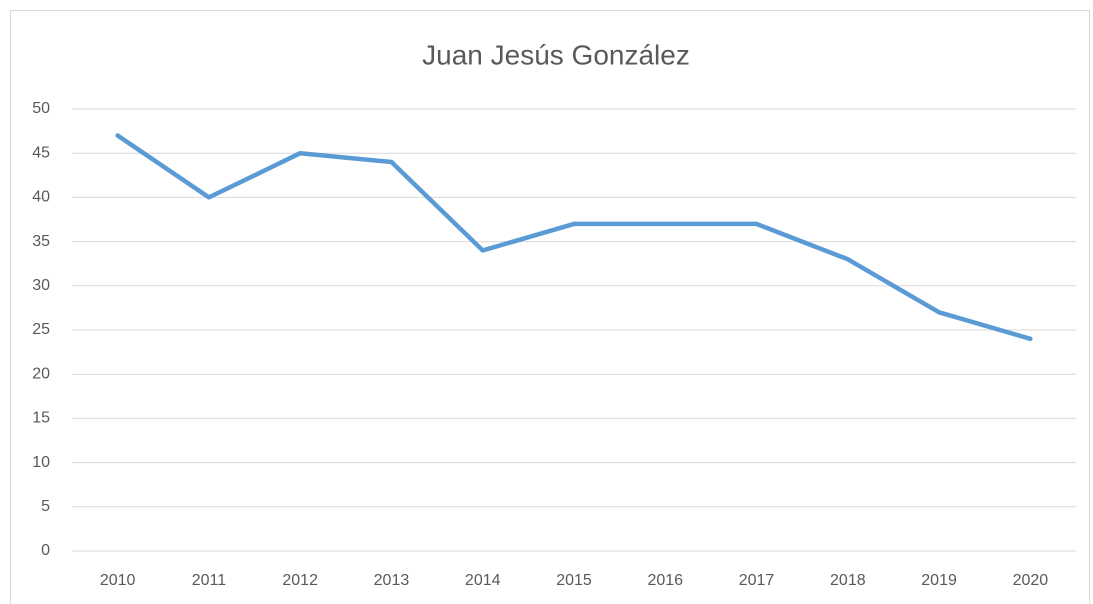 The height and width of the screenshot is (604, 1093). Describe the element at coordinates (41, 152) in the screenshot. I see `y-tick-label: 45` at that location.